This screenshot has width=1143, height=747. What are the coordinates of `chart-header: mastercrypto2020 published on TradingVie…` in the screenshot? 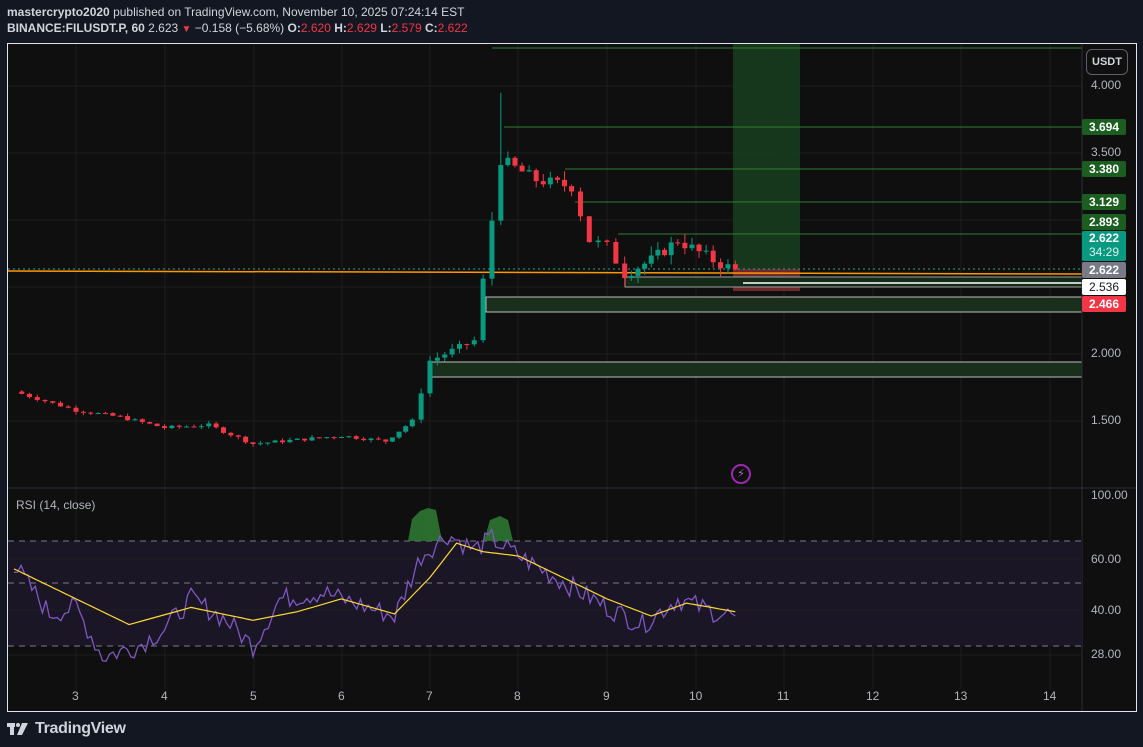 It's located at (237, 21).